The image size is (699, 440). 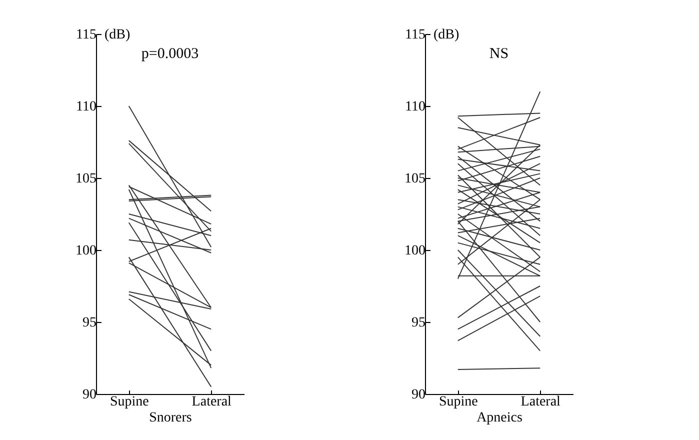 What do you see at coordinates (170, 54) in the screenshot?
I see `annotation: p=0.0003` at bounding box center [170, 54].